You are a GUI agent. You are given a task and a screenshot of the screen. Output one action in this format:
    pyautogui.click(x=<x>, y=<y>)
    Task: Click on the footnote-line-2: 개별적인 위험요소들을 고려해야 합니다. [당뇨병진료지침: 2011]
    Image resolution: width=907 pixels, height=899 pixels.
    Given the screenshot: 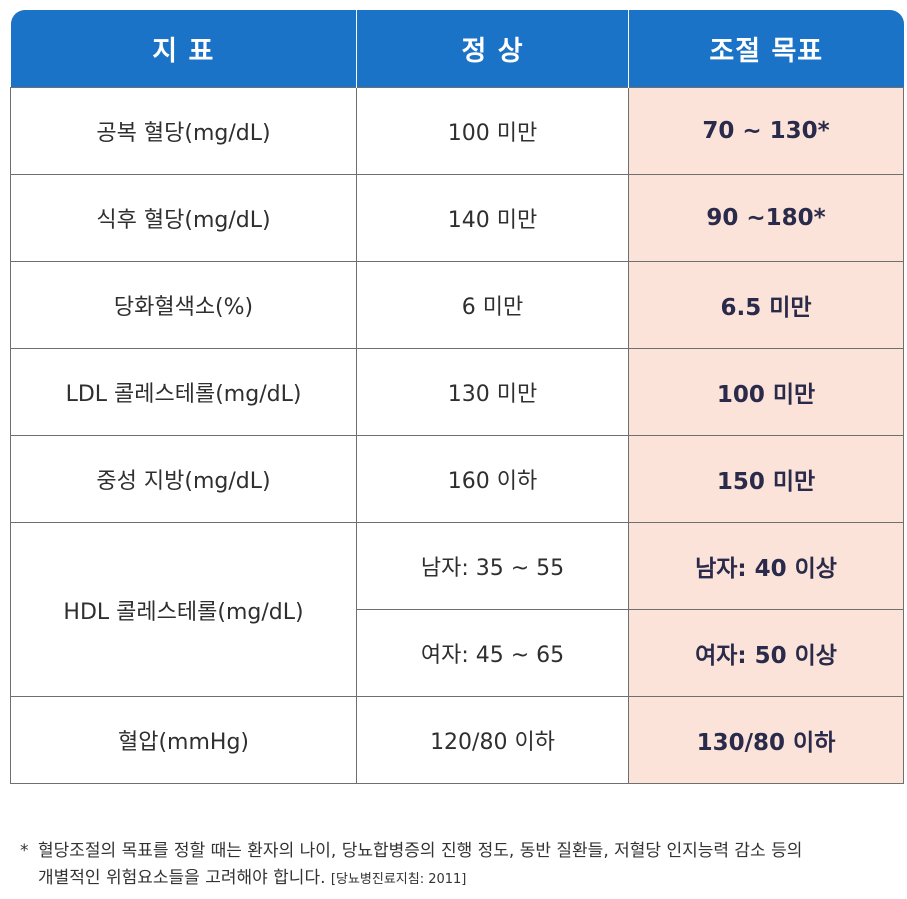 What is the action you would take?
    pyautogui.click(x=460, y=879)
    